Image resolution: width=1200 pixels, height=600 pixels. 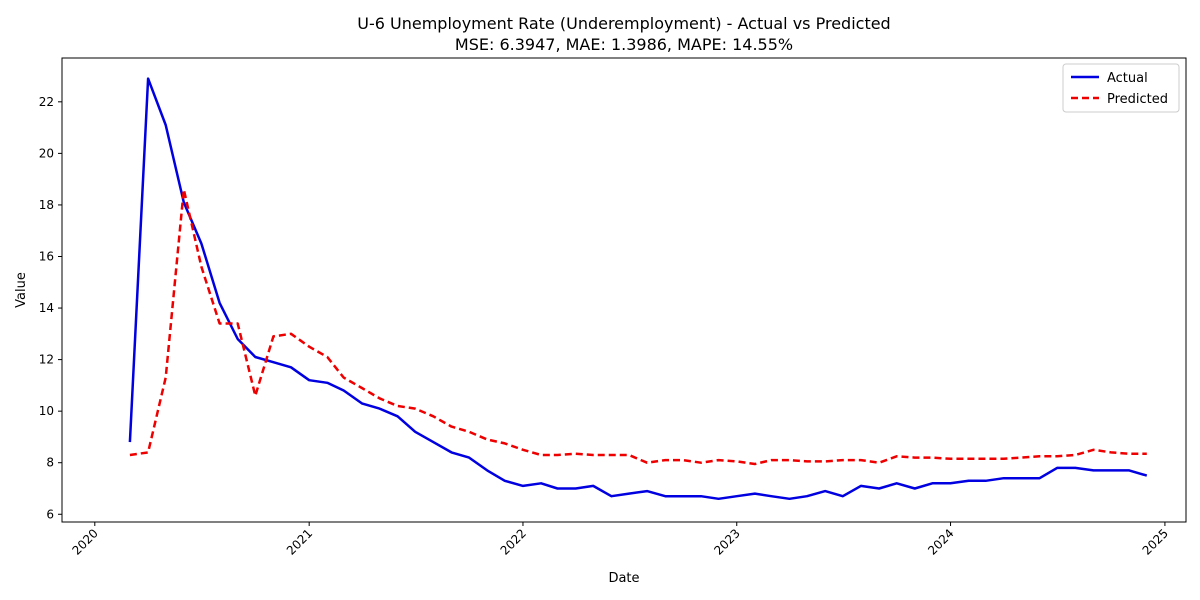 I want to click on legend-label-predicted: Predicted, so click(x=1137, y=99).